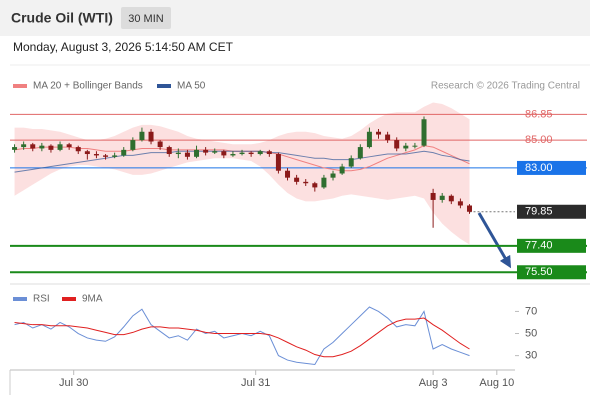  What do you see at coordinates (123, 47) in the screenshot?
I see `datetime: Monday, August 3, 2026 5:14:50 AM CET` at bounding box center [123, 47].